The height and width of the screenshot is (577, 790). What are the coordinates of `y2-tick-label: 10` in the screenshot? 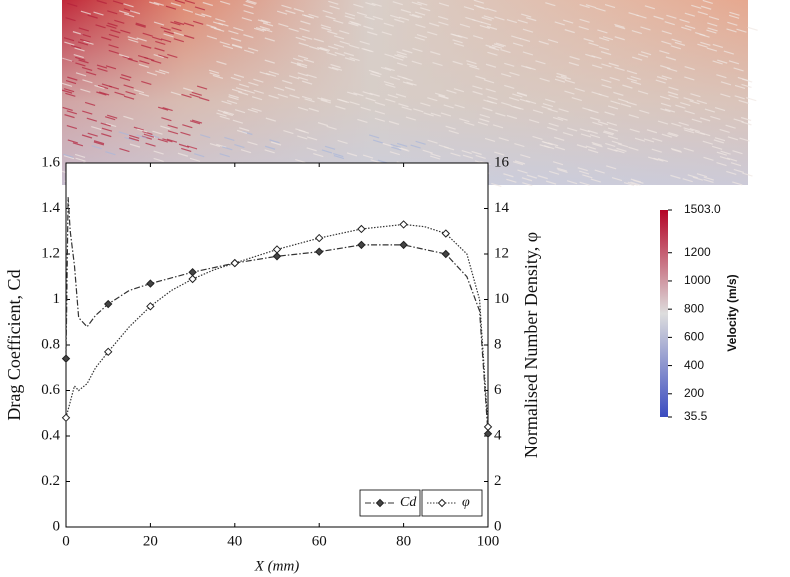 It's located at (501, 299).